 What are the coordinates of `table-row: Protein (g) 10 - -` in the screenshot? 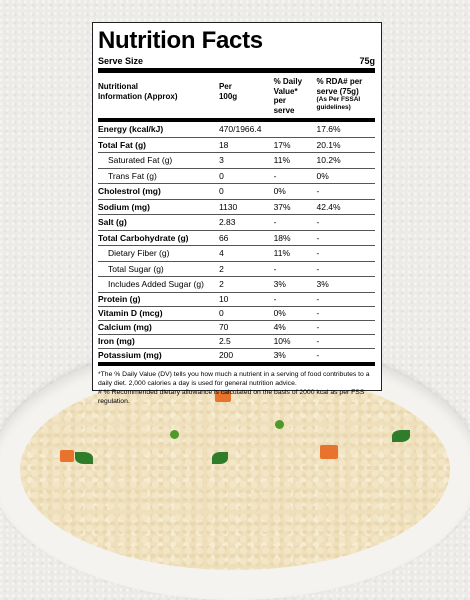 It's located at (236, 300).